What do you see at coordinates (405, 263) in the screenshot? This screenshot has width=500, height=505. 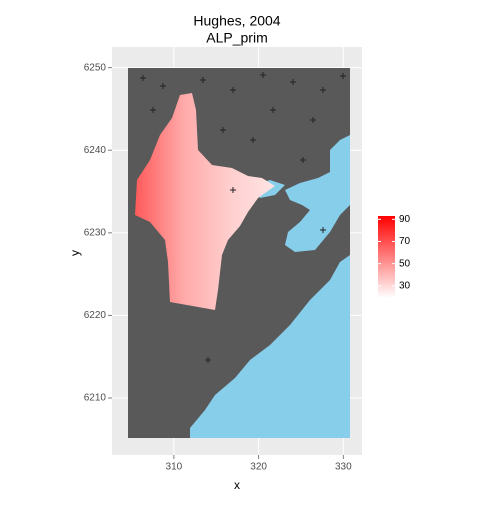 I see `colorbar-tick-label: 50` at bounding box center [405, 263].